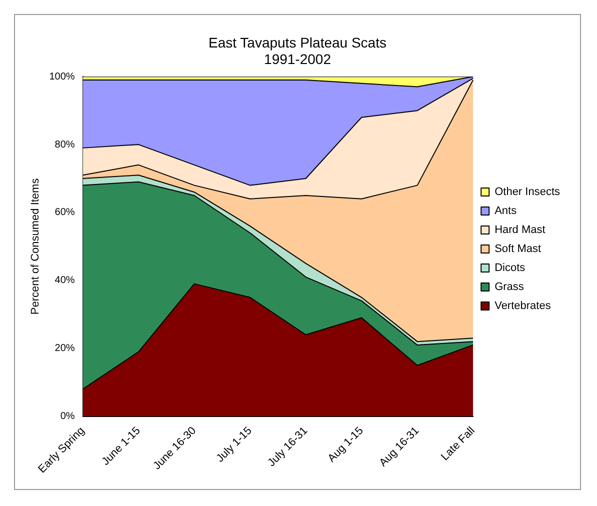 The height and width of the screenshot is (506, 597). I want to click on legend-label: Soft Mast, so click(518, 249).